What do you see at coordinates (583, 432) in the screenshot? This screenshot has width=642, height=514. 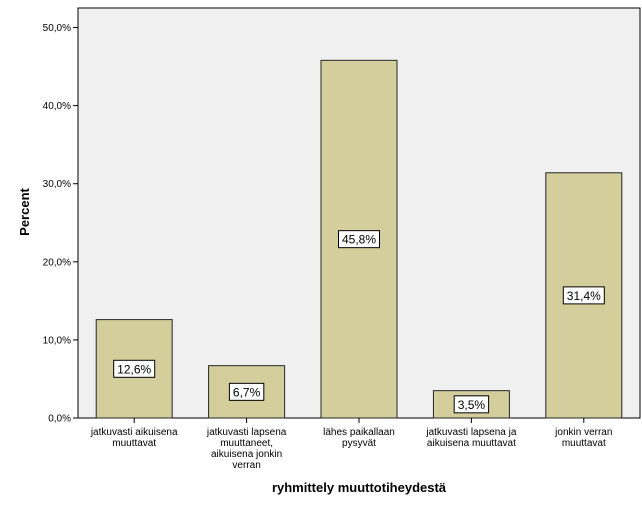 I see `x-tick-label-line: jonkin verran` at bounding box center [583, 432].